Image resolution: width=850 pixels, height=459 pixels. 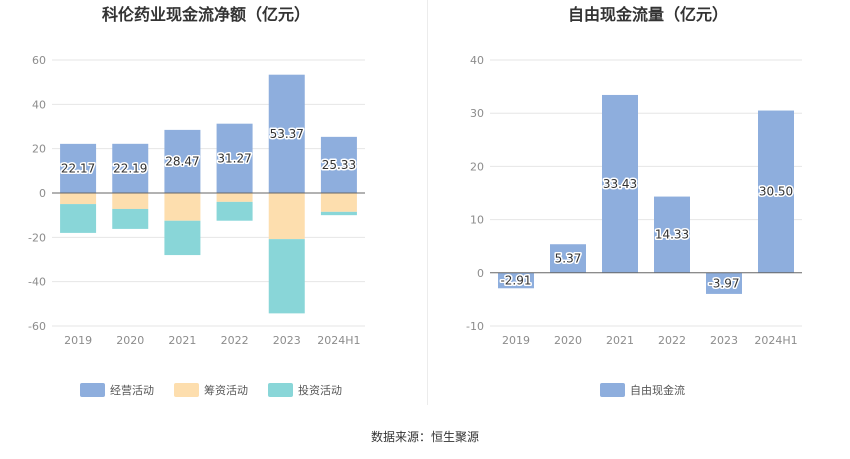 I want to click on source-note: 数据来源：恒生聚源, so click(x=424, y=437).